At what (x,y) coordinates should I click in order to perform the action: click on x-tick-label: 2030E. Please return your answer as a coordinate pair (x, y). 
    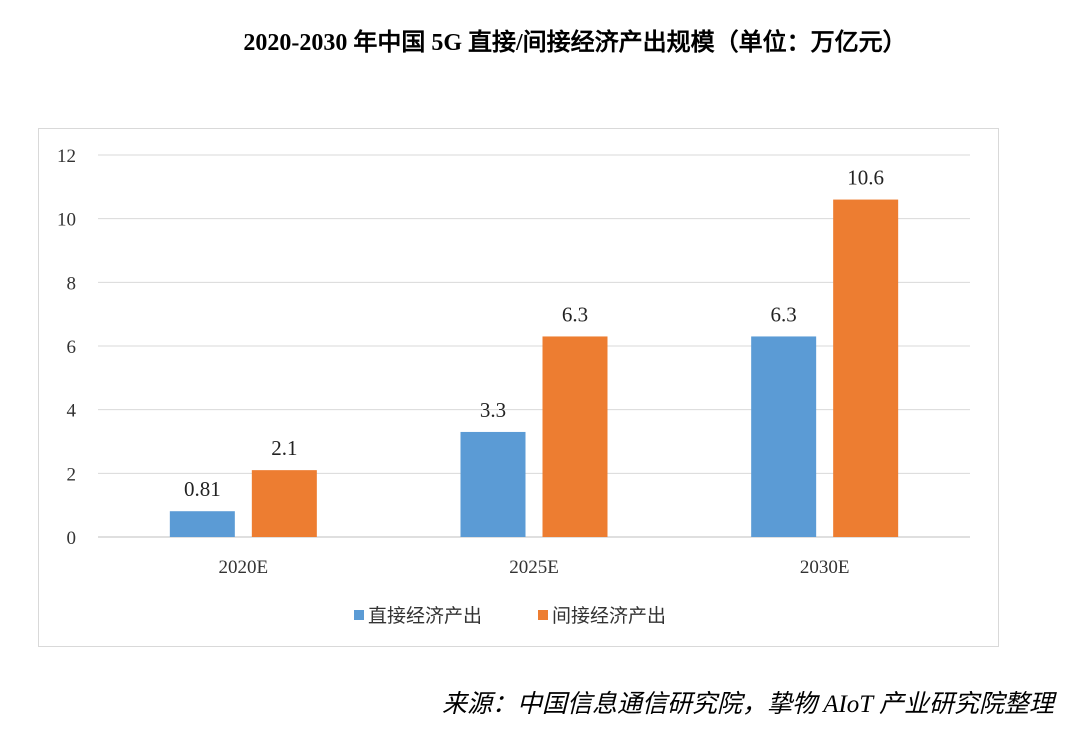
    Looking at the image, I should click on (825, 567).